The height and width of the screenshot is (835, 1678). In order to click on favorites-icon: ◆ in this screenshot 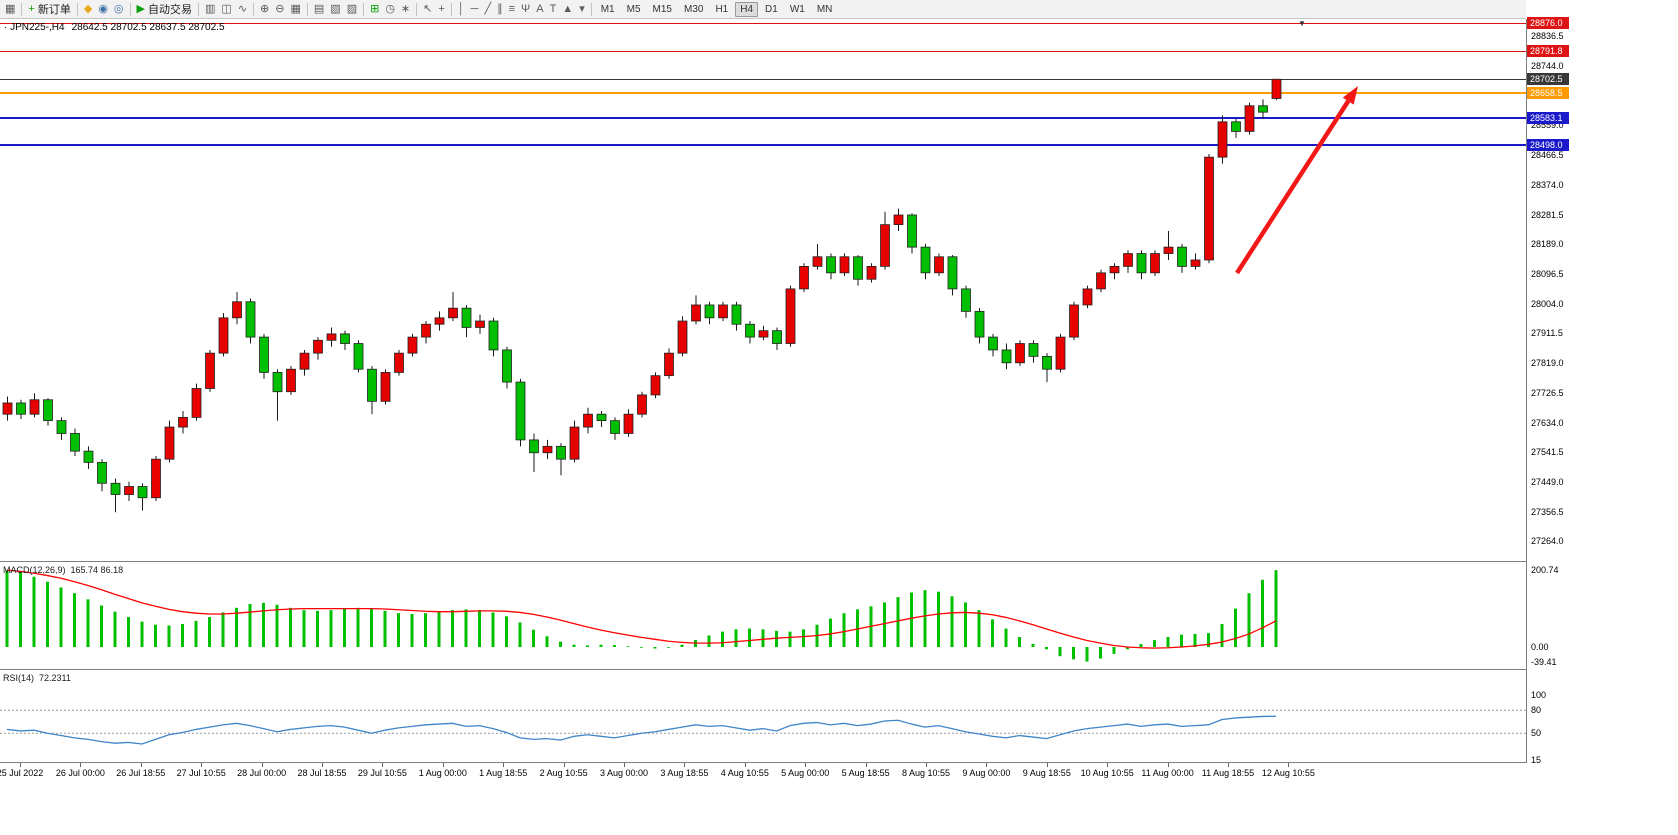, I will do `click(88, 8)`.